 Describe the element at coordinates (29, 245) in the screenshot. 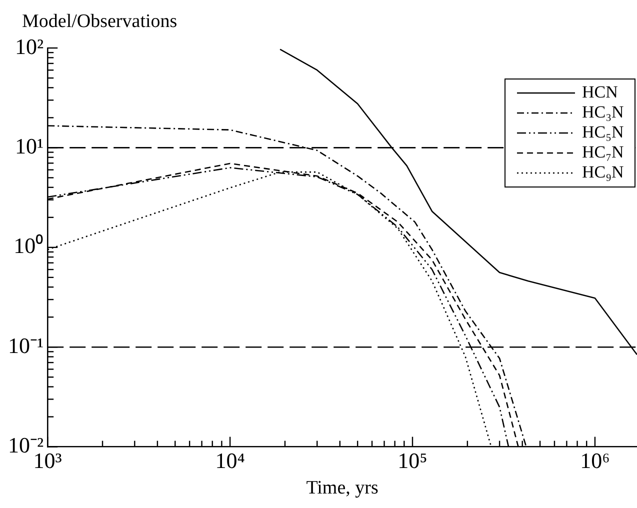

I see `y-tick-label: 10⁰` at that location.